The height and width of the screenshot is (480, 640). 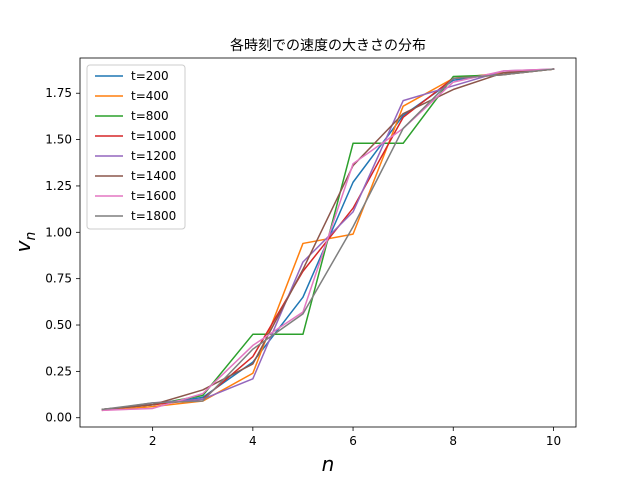 What do you see at coordinates (153, 176) in the screenshot?
I see `legend-label: t=1400` at bounding box center [153, 176].